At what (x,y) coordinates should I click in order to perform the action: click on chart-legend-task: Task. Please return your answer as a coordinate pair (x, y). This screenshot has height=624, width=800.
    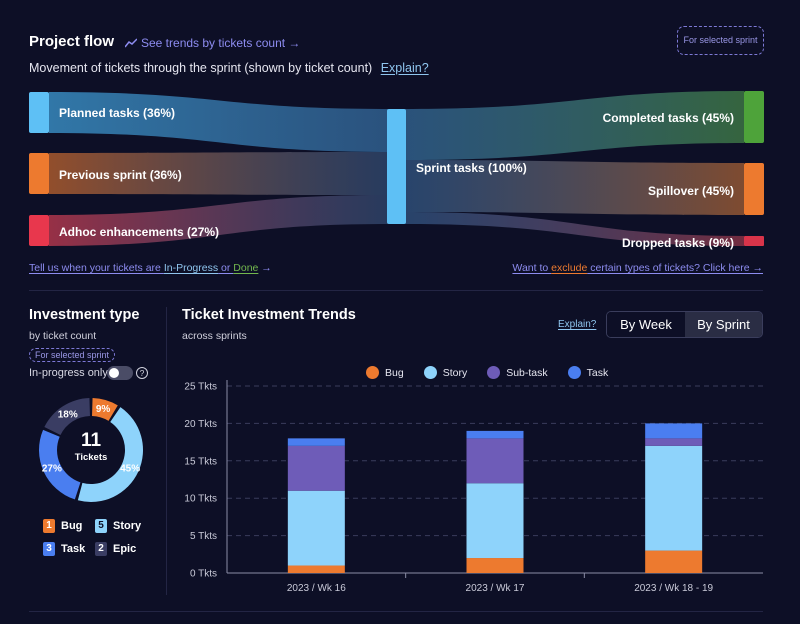
    Looking at the image, I should click on (588, 372).